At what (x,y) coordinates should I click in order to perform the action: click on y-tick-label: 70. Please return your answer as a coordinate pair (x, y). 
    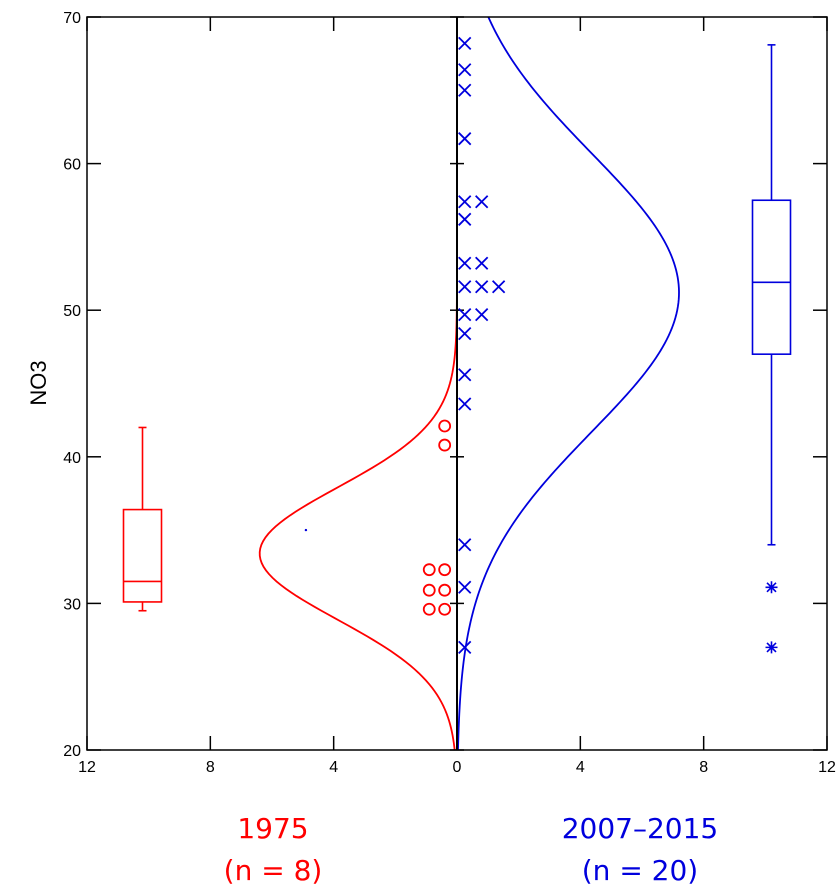
    Looking at the image, I should click on (72, 18).